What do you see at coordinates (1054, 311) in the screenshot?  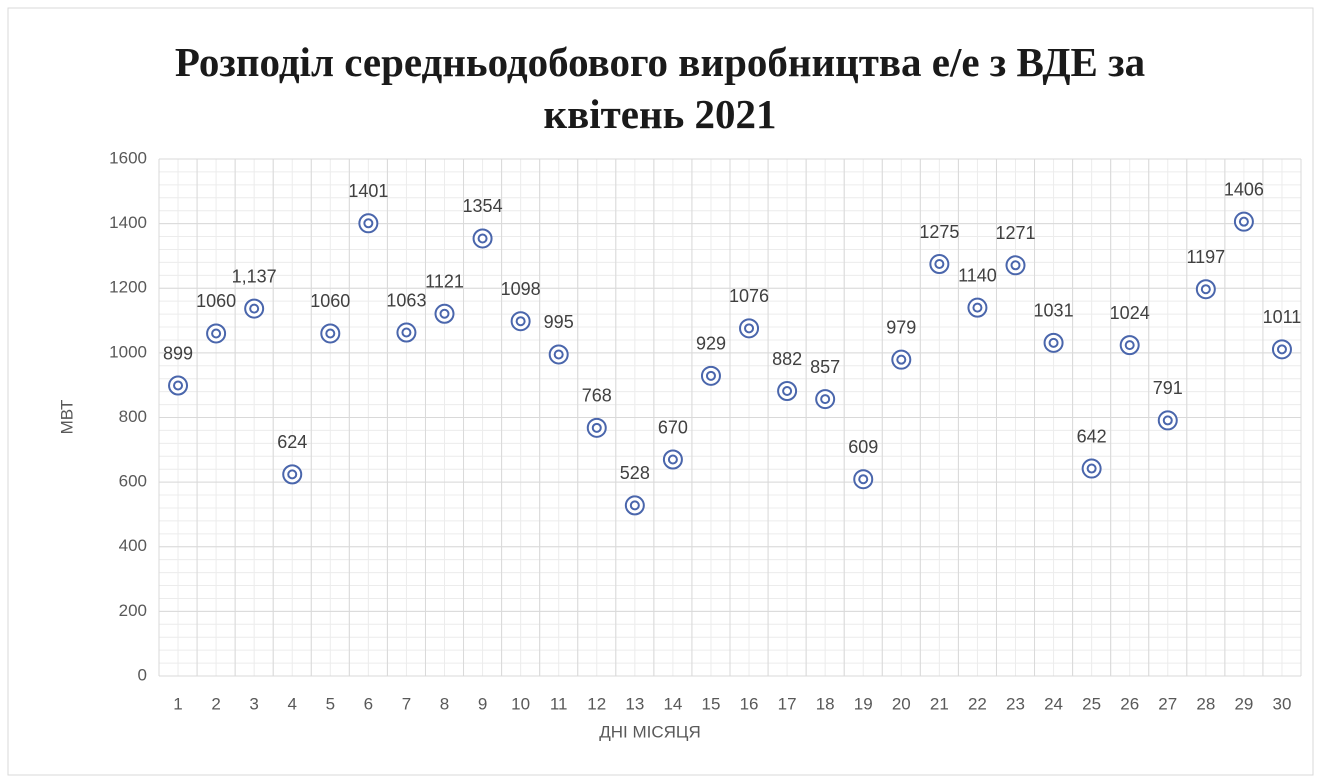 I see `data-label: 1031` at bounding box center [1054, 311].